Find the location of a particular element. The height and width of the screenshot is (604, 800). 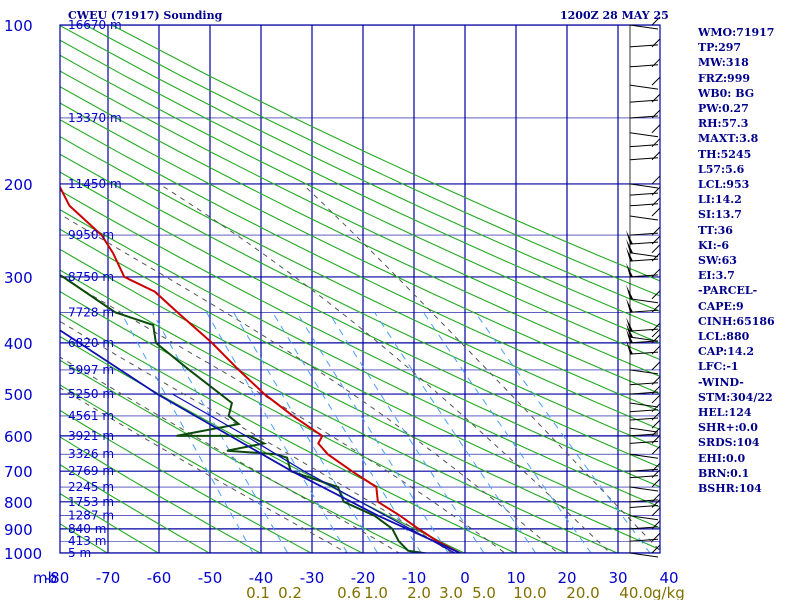

height-label: 413 m is located at coordinates (87, 541).